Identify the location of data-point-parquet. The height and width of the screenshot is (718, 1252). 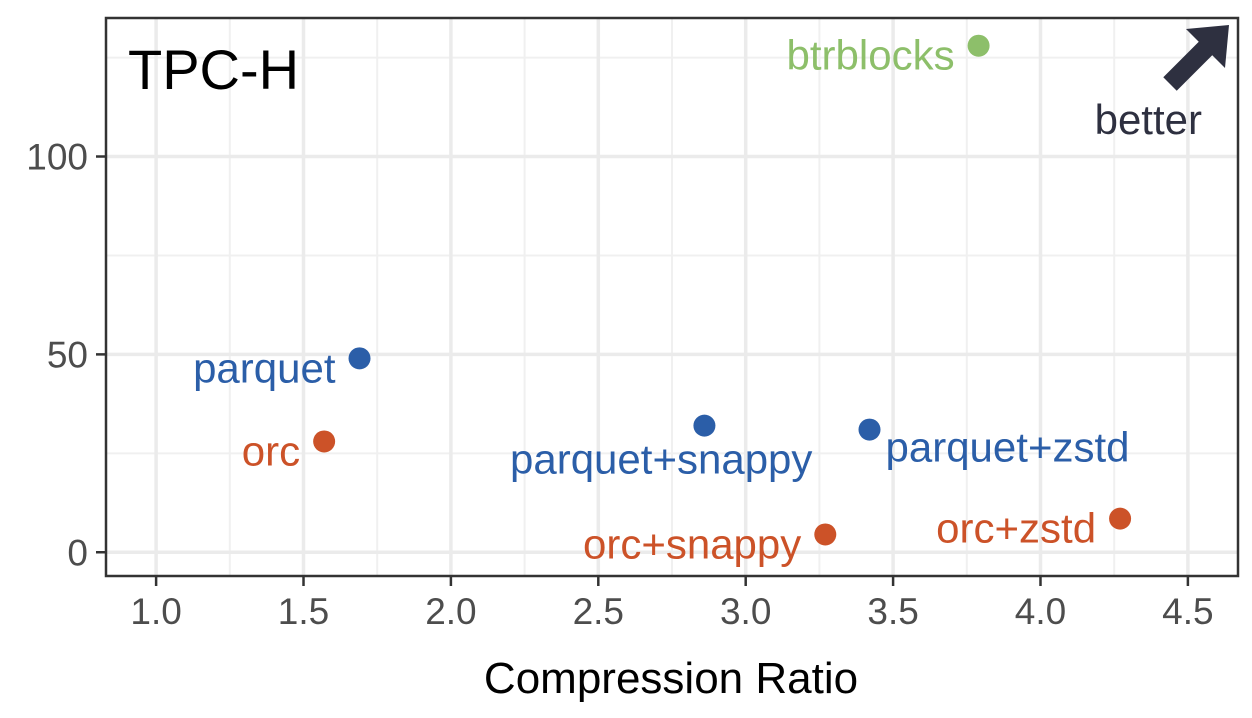
(359, 358).